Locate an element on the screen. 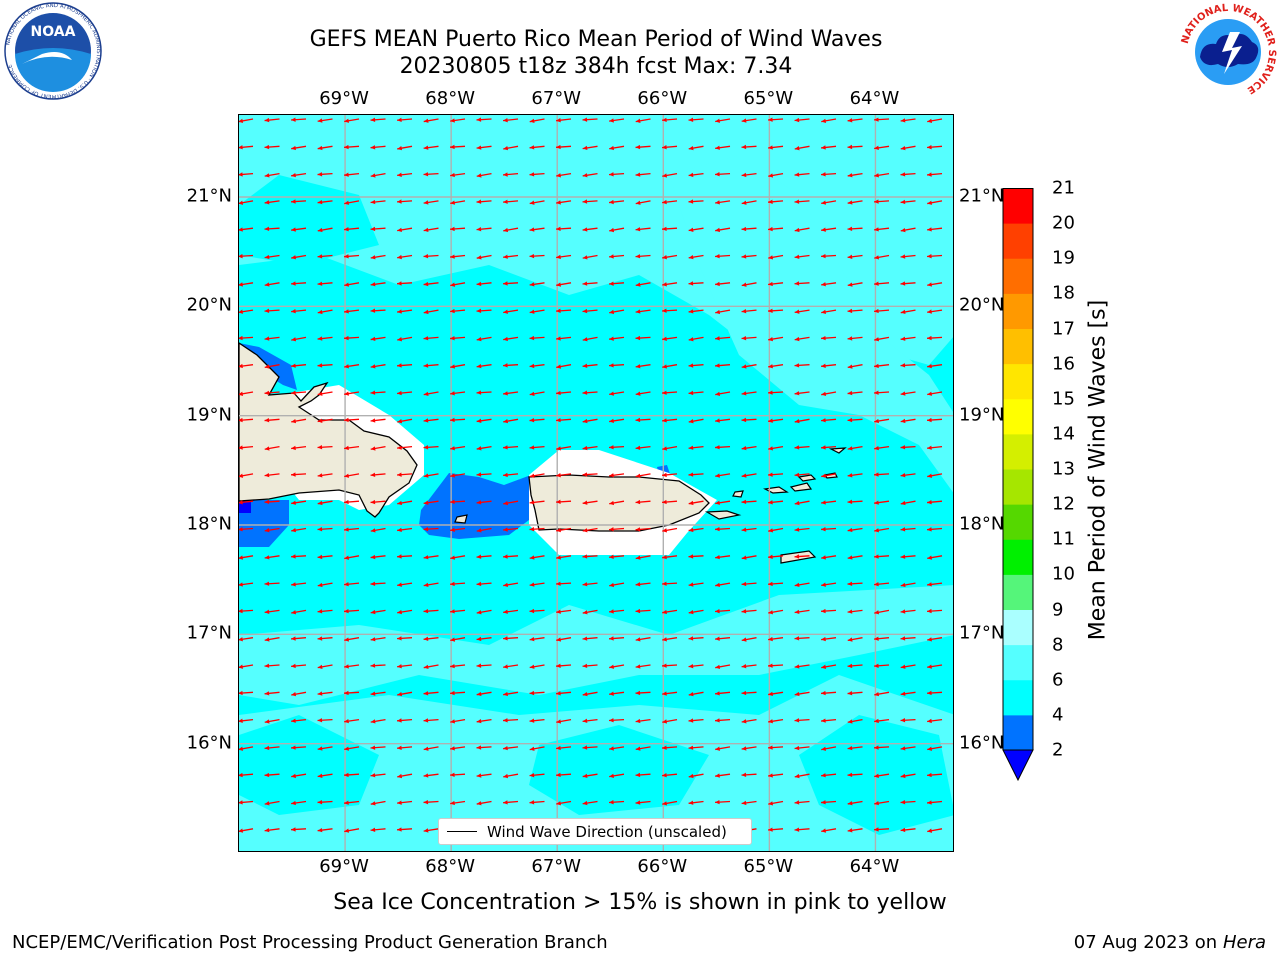  colorbar-tick-label: 12 is located at coordinates (1063, 504).